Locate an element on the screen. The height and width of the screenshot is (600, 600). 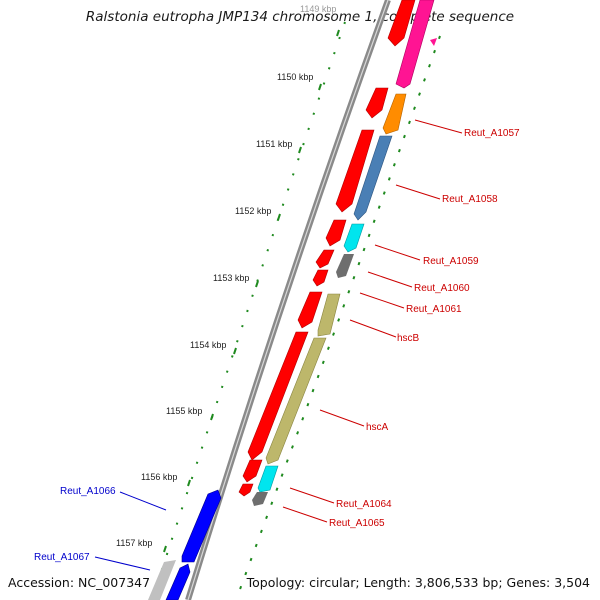
cds-steelblue is located at coordinates (373, 178).